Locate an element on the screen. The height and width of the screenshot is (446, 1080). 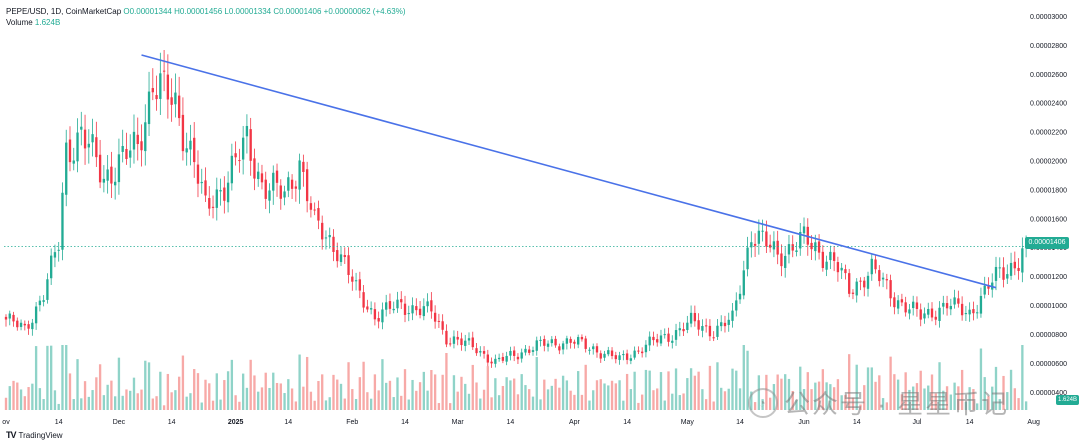
x-tick-label: Jul is located at coordinates (916, 422).